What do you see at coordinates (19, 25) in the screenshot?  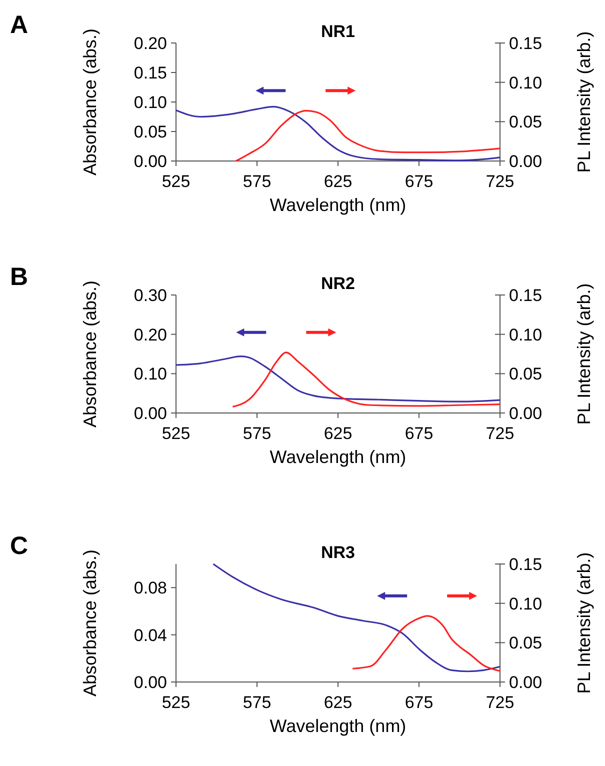 I see `text: A` at bounding box center [19, 25].